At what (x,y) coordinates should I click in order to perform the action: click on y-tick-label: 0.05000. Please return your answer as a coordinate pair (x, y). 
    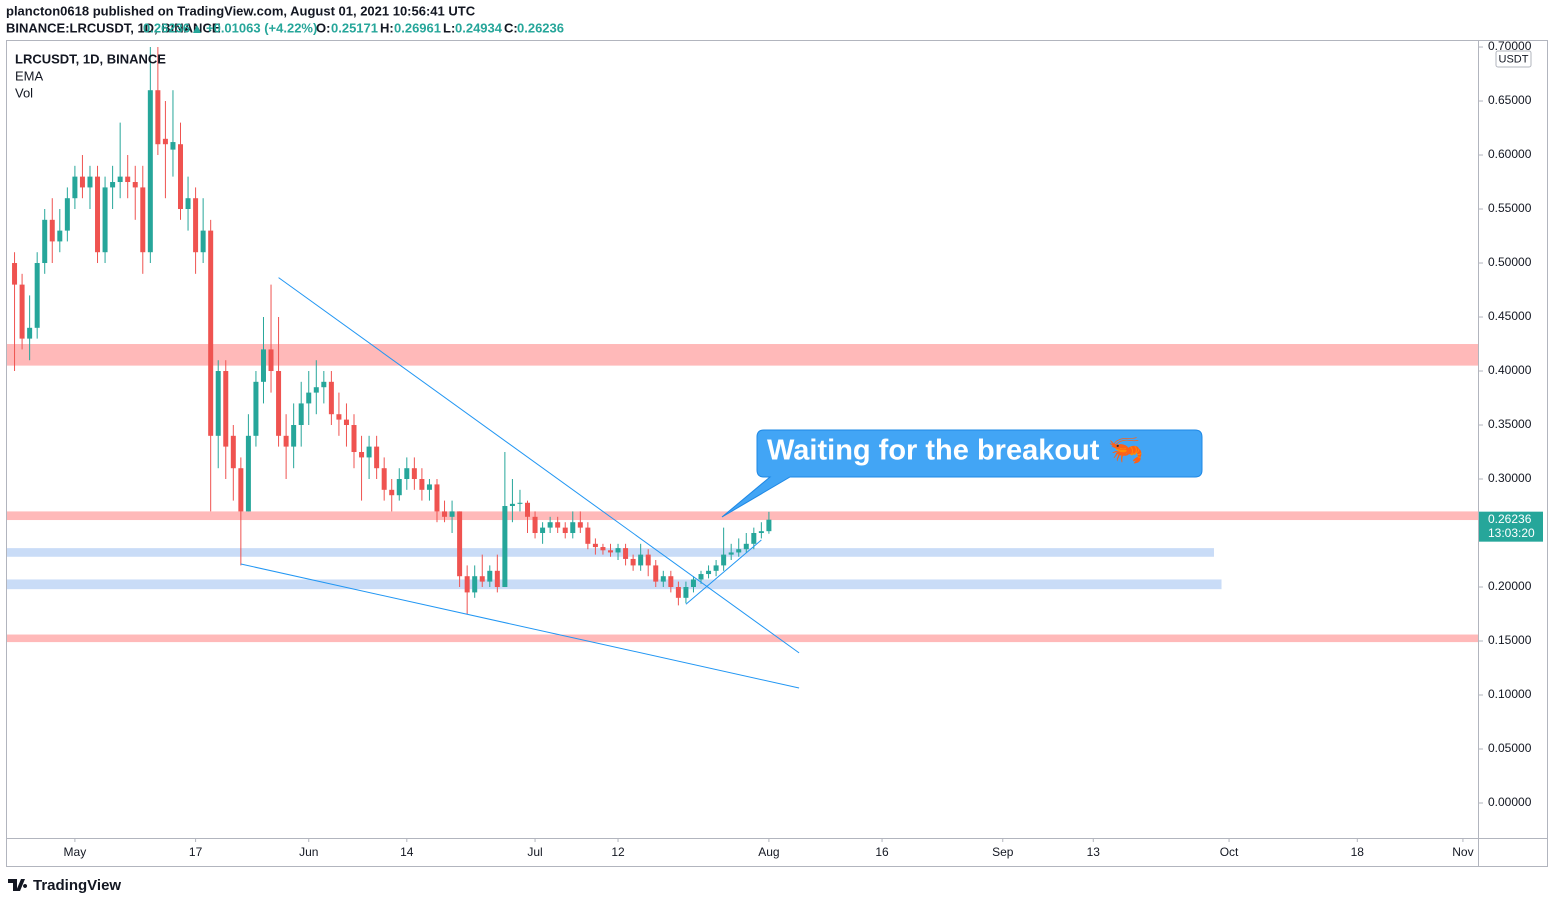
    Looking at the image, I should click on (1510, 748).